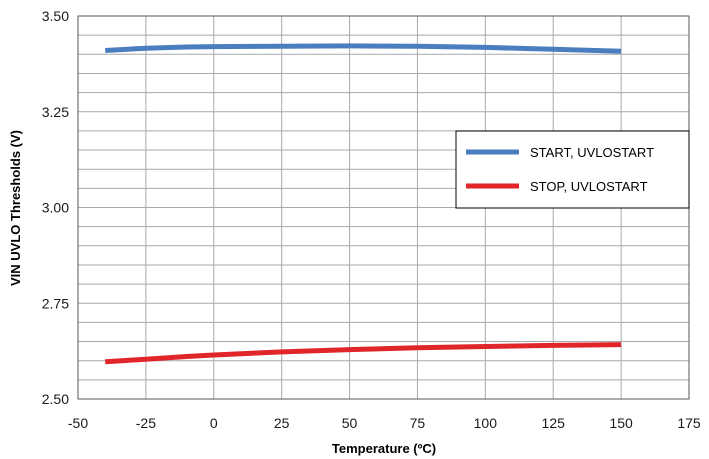  I want to click on y-tick-label: 3.25, so click(55, 112).